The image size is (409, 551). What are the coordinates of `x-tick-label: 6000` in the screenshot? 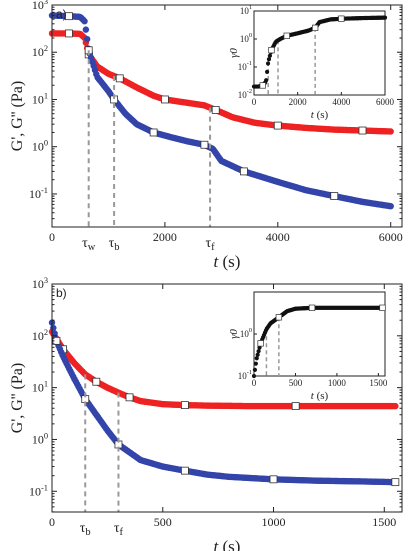 It's located at (391, 237).